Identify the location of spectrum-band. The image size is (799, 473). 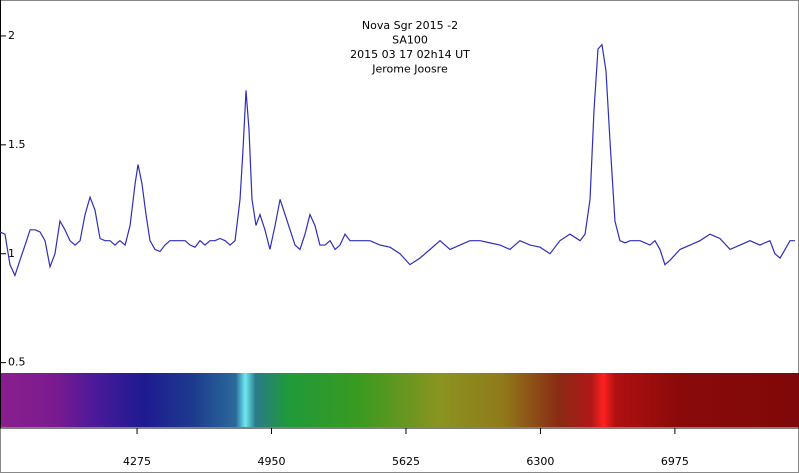
(399, 400).